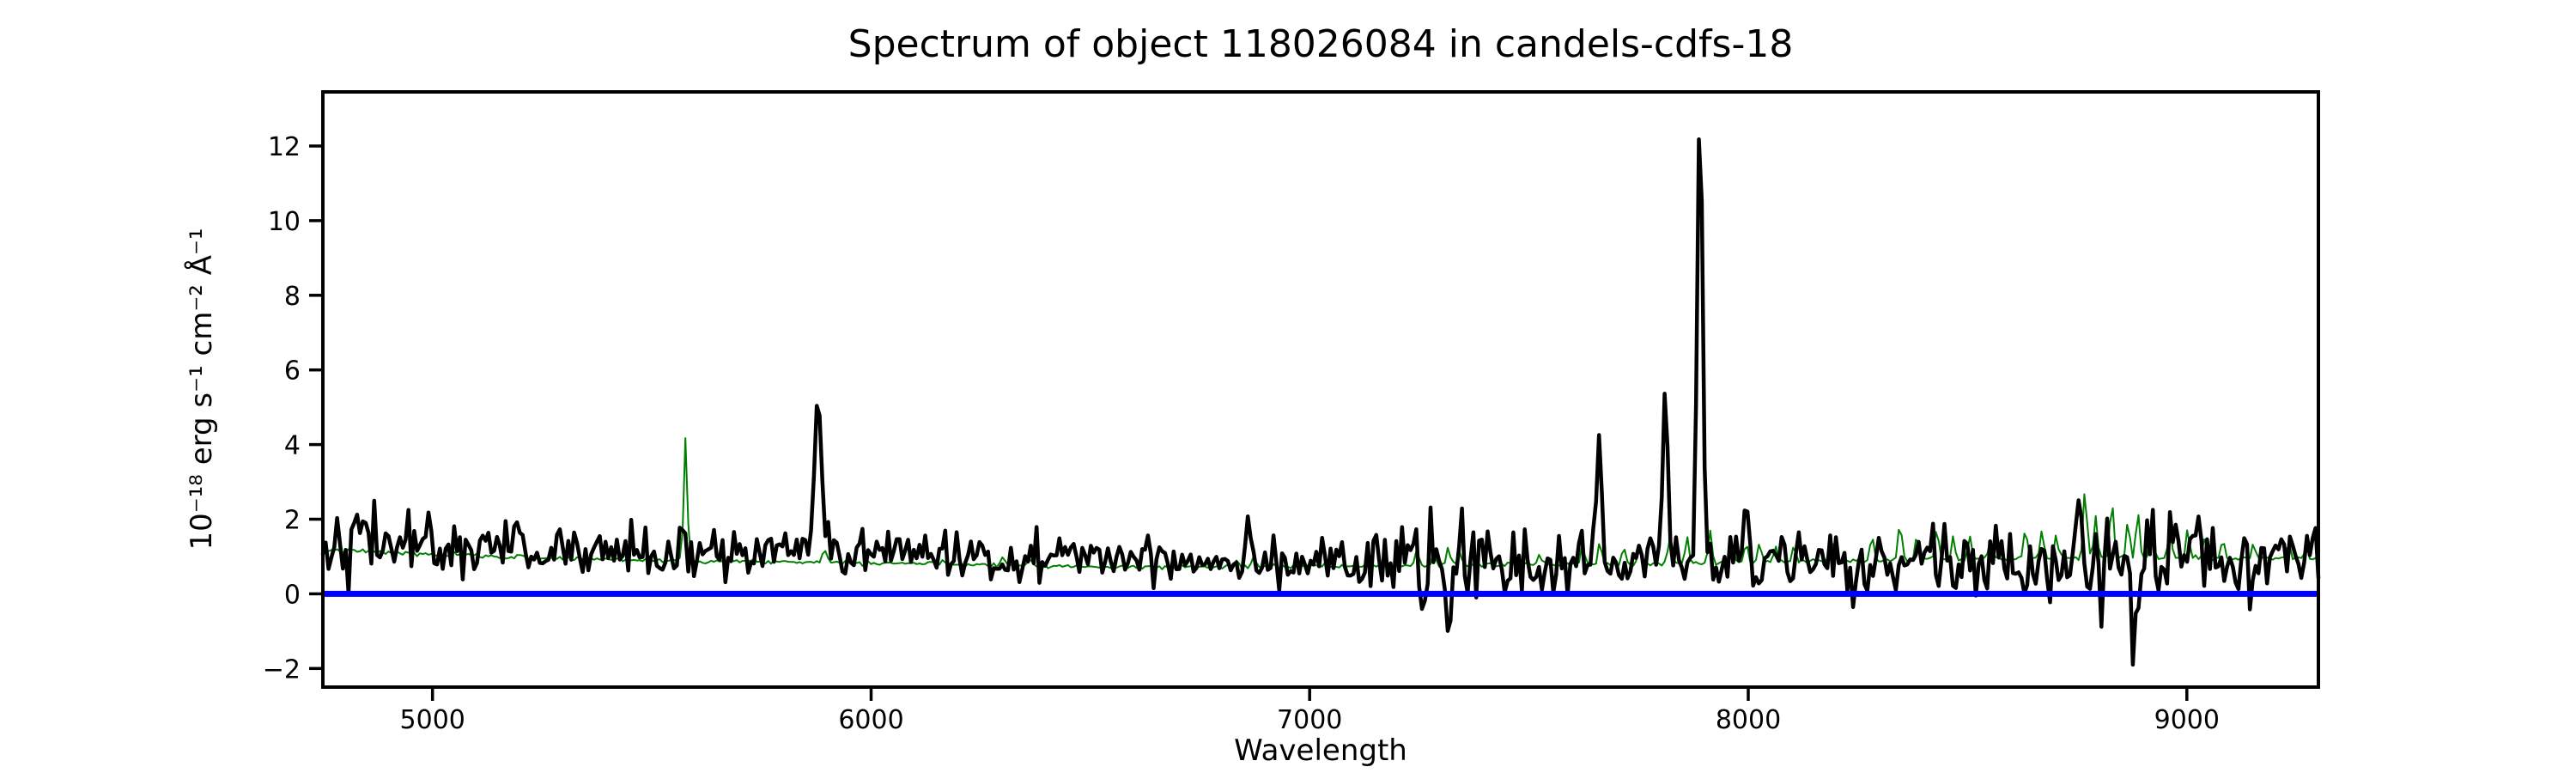  Describe the element at coordinates (292, 446) in the screenshot. I see `y-tick-label: 4` at that location.